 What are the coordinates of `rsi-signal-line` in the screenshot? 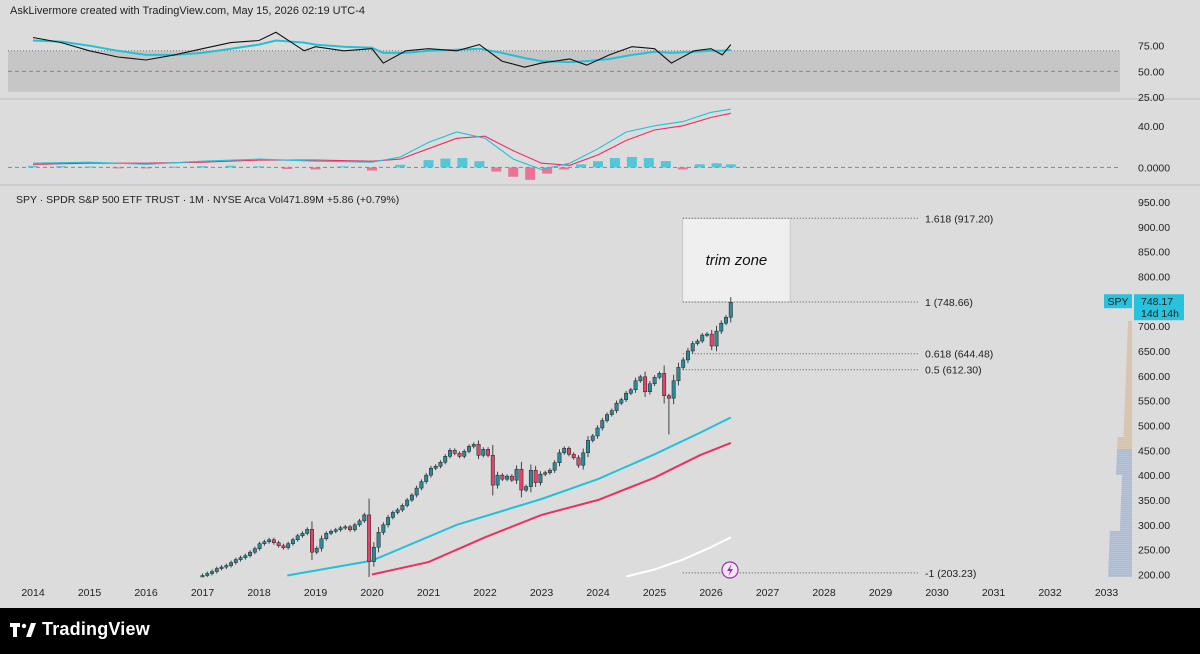 It's located at (381, 51).